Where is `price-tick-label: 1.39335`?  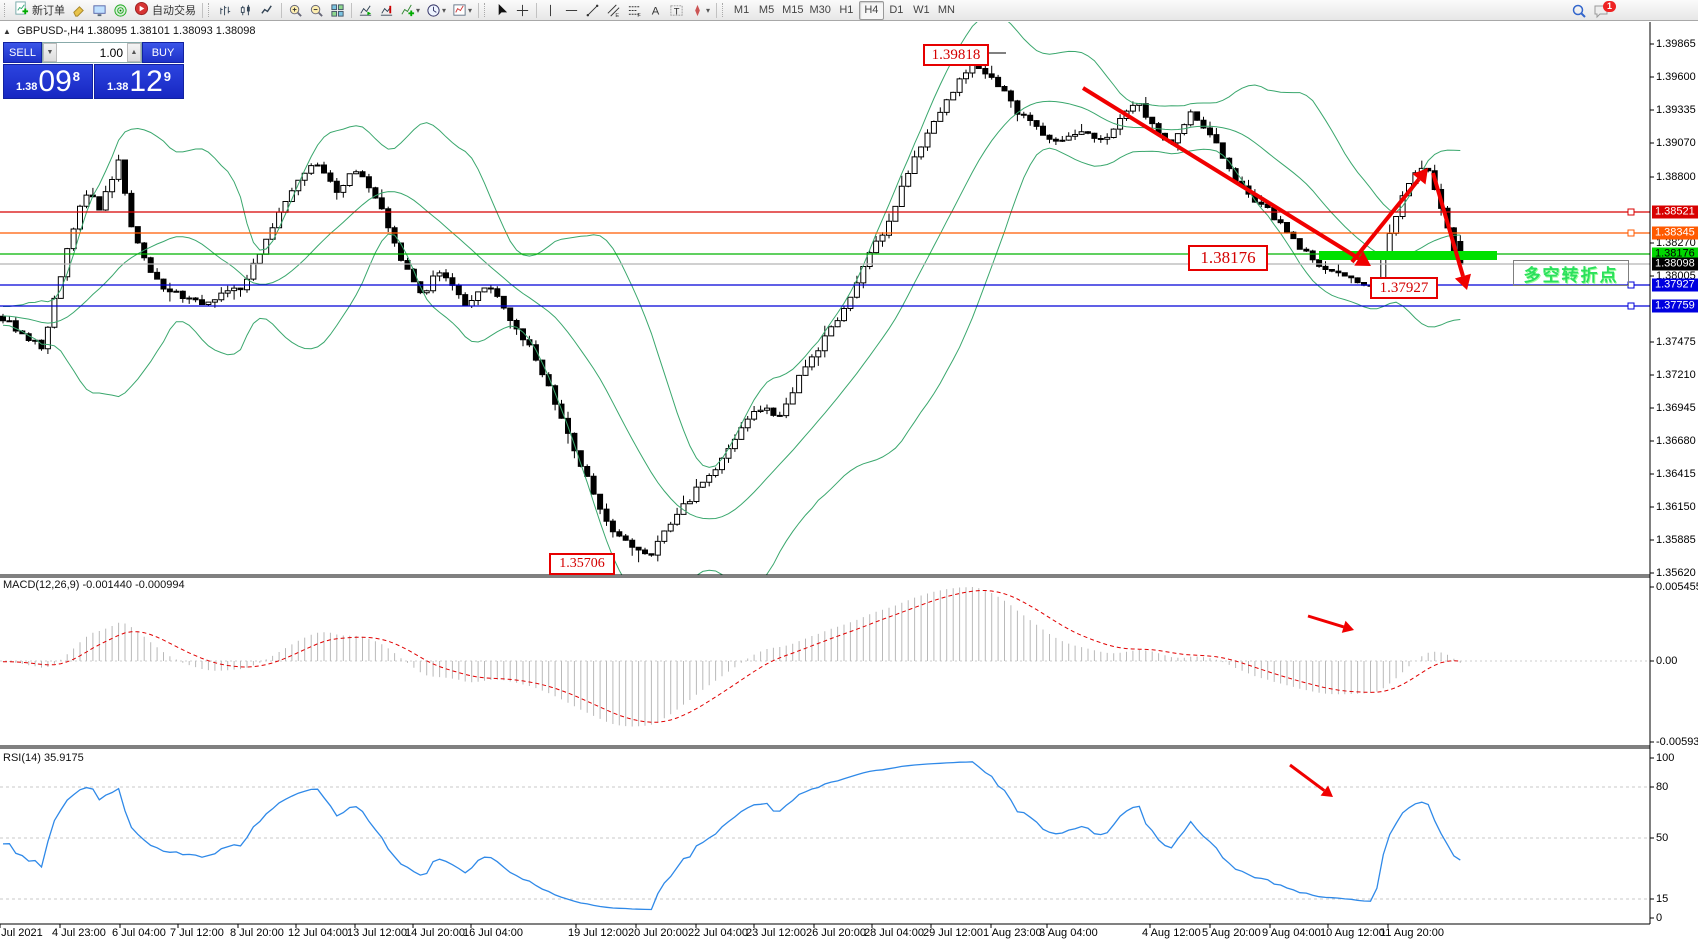 price-tick-label: 1.39335 is located at coordinates (1676, 110).